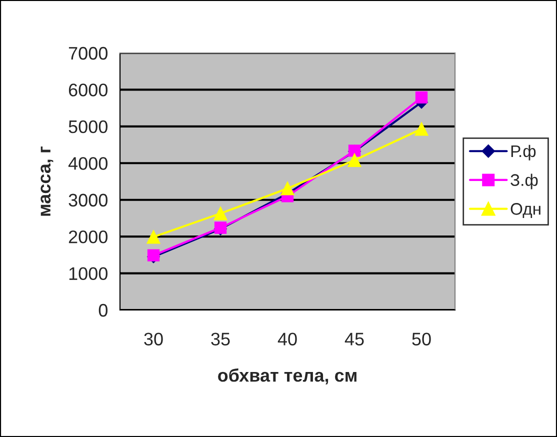 This screenshot has width=557, height=437. Describe the element at coordinates (421, 339) in the screenshot. I see `x-tick-label: 50` at that location.